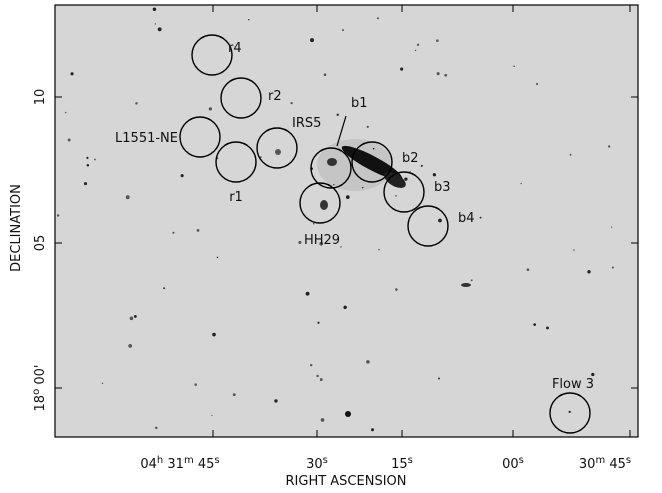  What do you see at coordinates (442, 187) in the screenshot?
I see `region-label: b3` at bounding box center [442, 187].